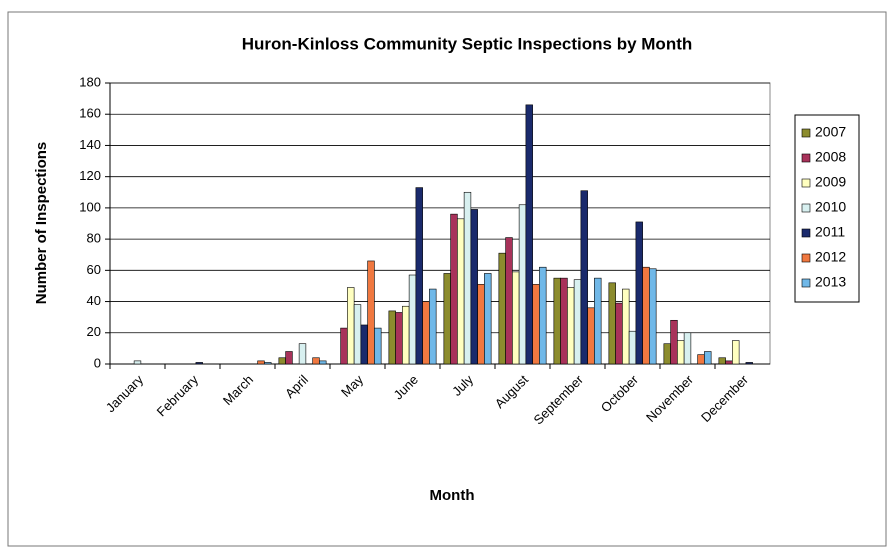  What do you see at coordinates (830, 182) in the screenshot?
I see `legend-label: 2009` at bounding box center [830, 182].